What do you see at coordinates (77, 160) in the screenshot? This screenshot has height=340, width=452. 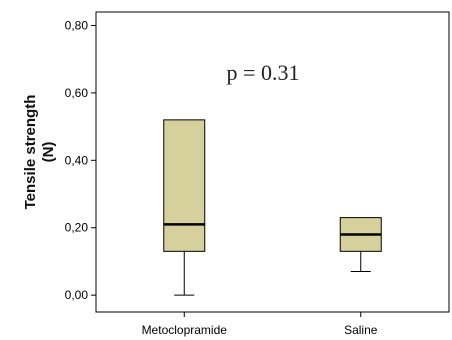 I see `y-tick-label: 0,40` at bounding box center [77, 160].